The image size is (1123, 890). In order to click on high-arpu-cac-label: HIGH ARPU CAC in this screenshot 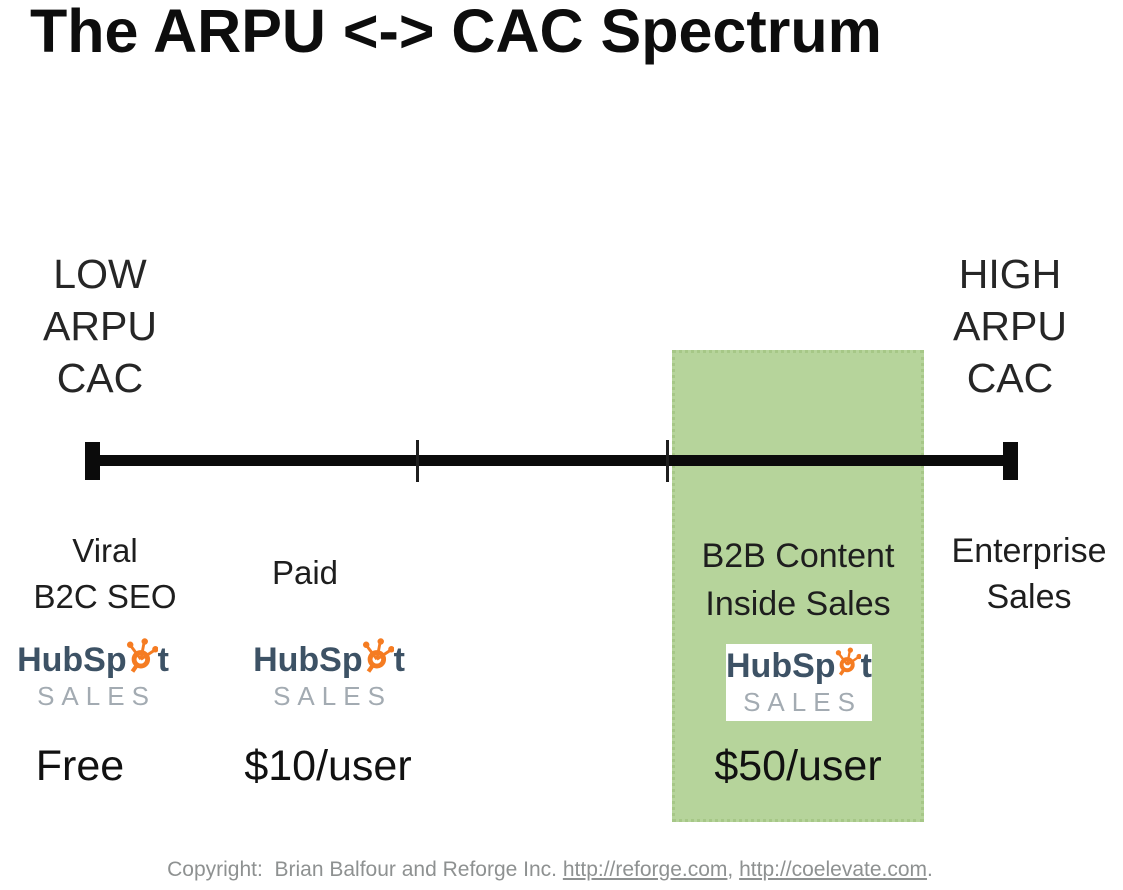, I will do `click(1010, 326)`.